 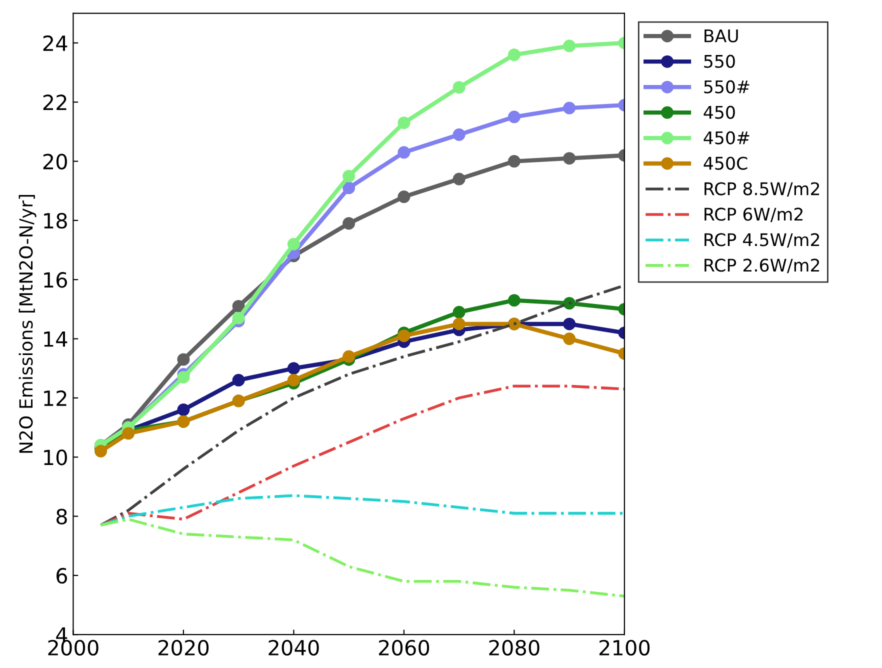 I want to click on legend-label: RCP 4.5W/m2, so click(x=762, y=240).